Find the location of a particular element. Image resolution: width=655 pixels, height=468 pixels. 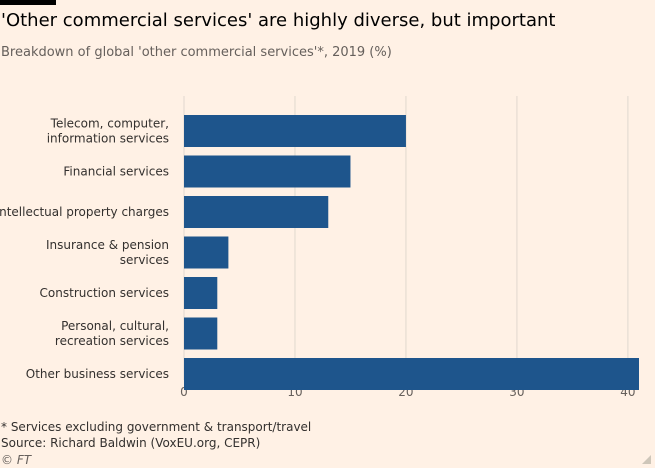

category-label: Insurance & pension is located at coordinates (107, 245).